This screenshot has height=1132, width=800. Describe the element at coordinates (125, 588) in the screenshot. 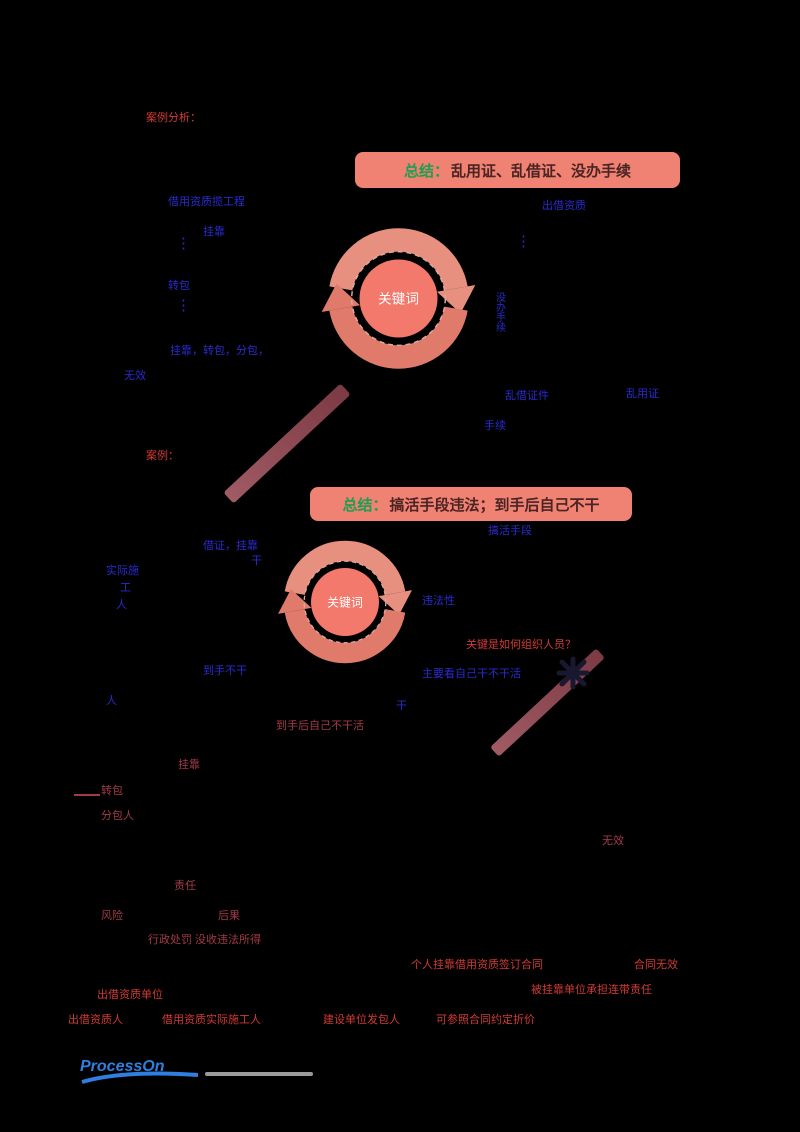

I see `label-d2-left-2: 工` at that location.